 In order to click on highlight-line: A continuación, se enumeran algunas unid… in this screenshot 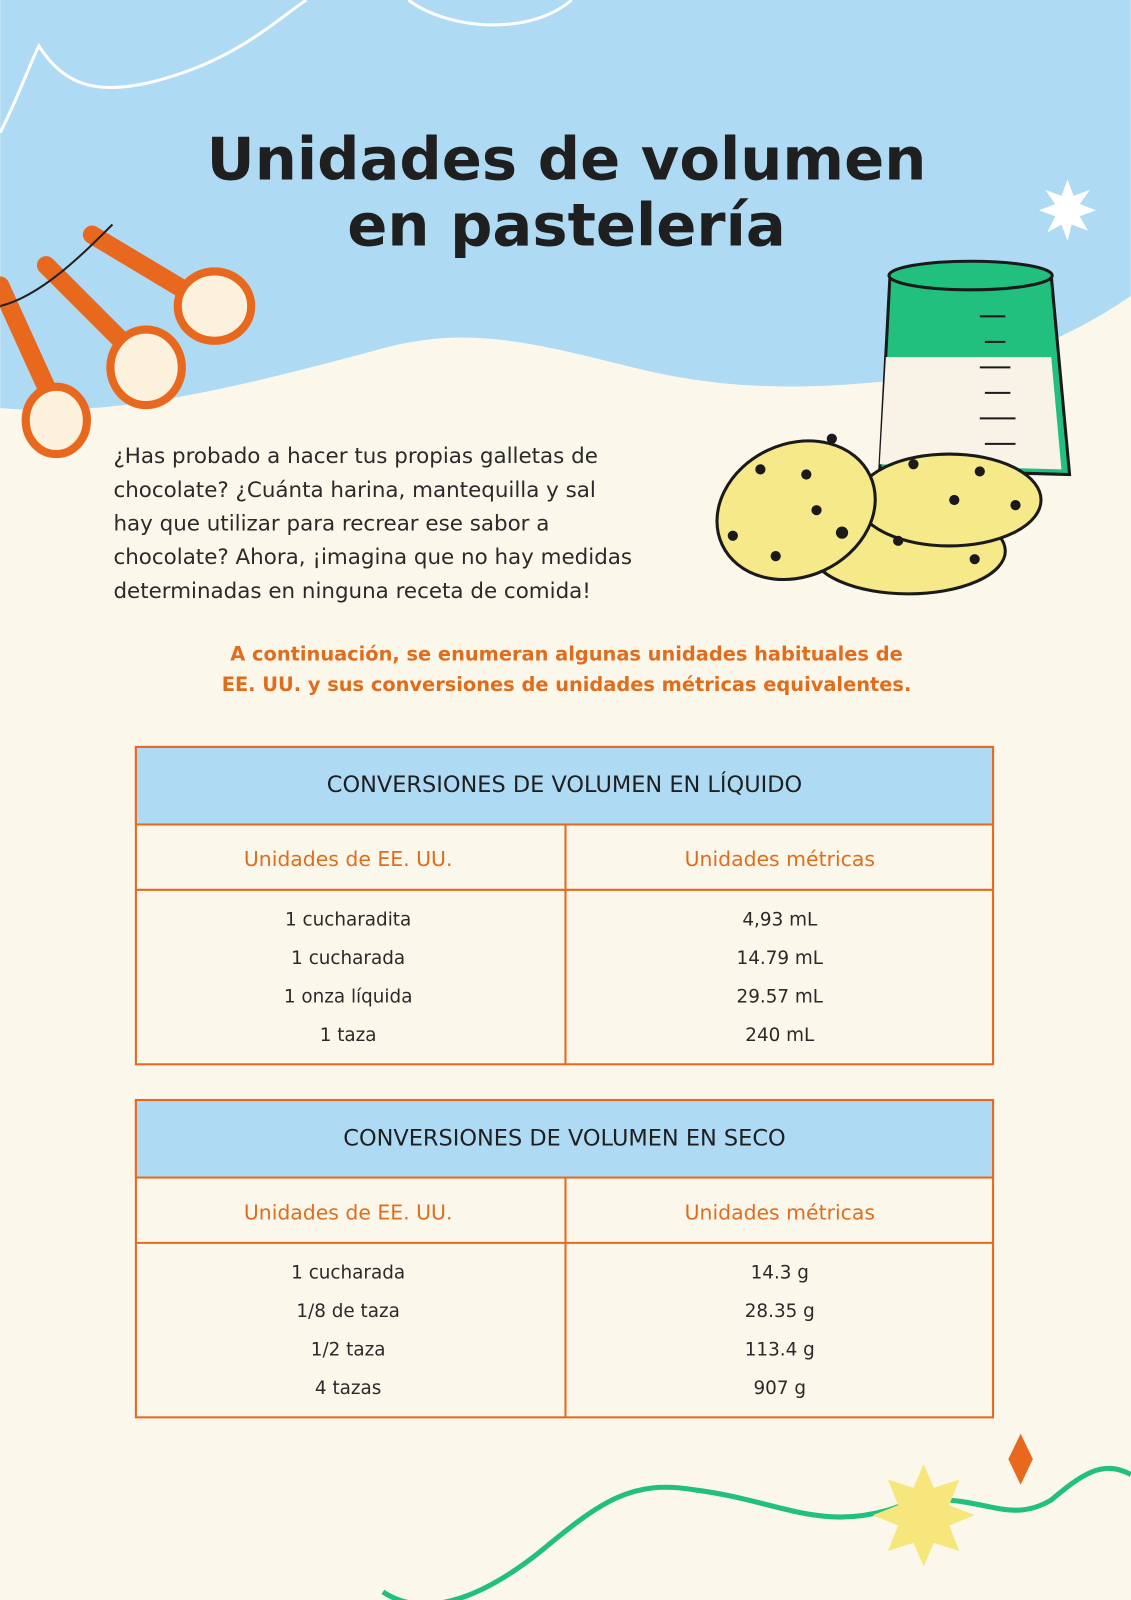, I will do `click(566, 654)`.